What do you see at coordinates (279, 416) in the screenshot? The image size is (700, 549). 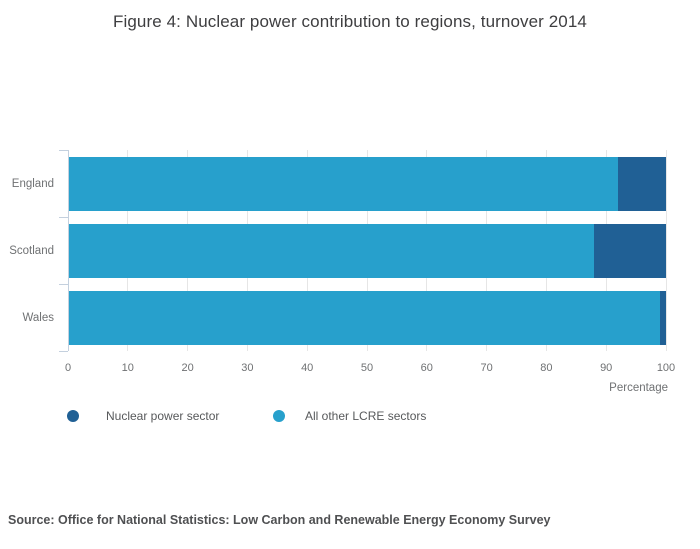 I see `legend-swatch-other` at bounding box center [279, 416].